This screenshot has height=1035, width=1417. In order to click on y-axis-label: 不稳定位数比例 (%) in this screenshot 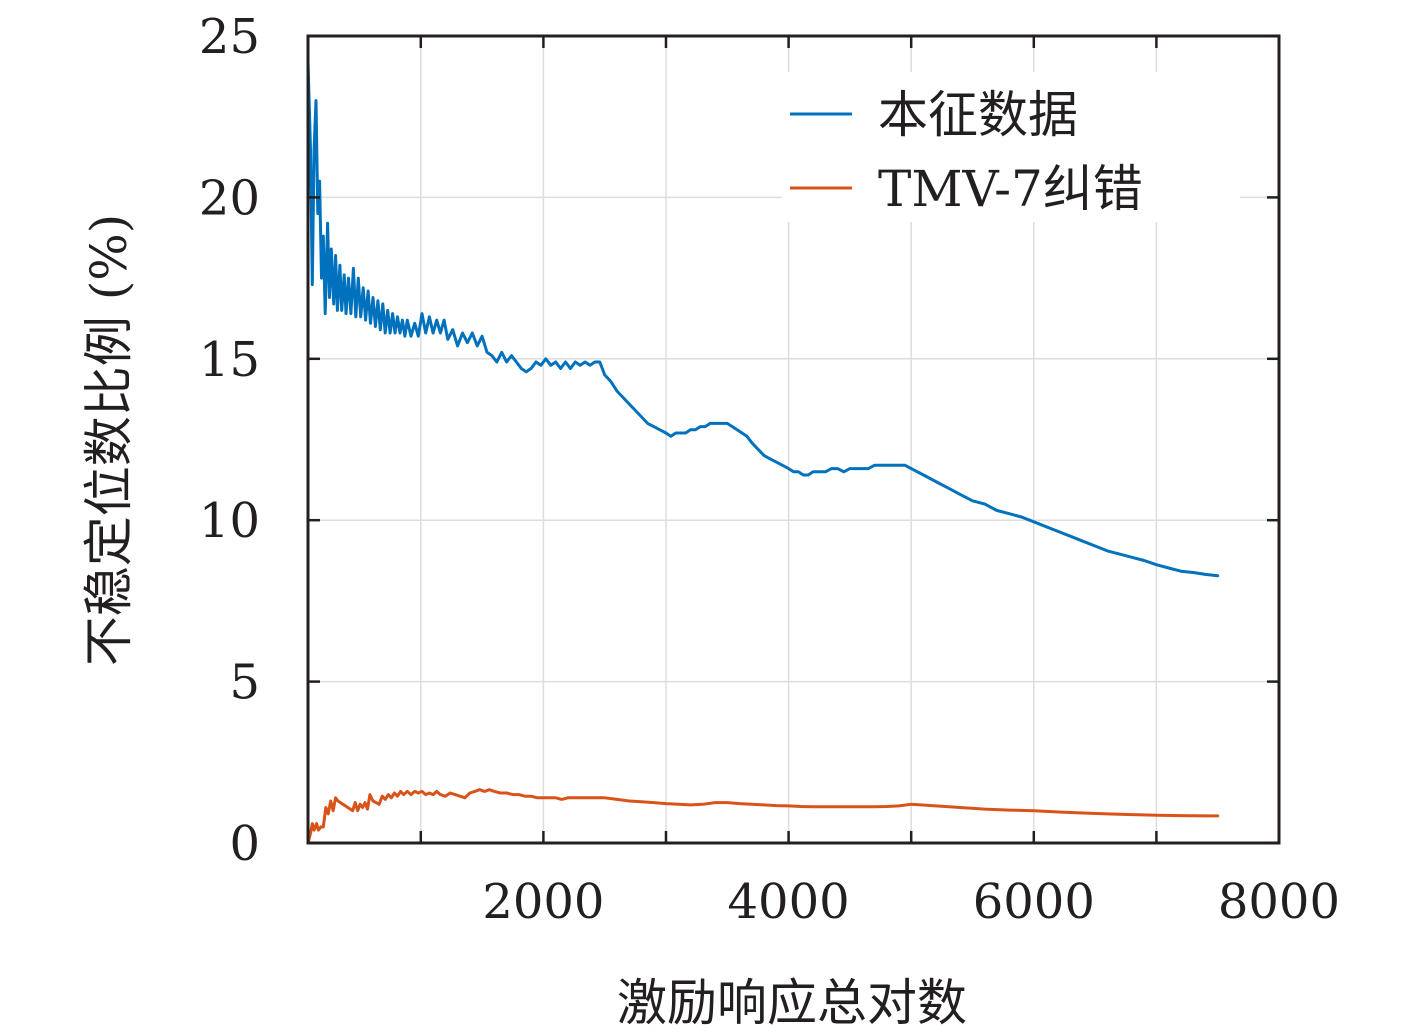, I will do `click(109, 440)`.